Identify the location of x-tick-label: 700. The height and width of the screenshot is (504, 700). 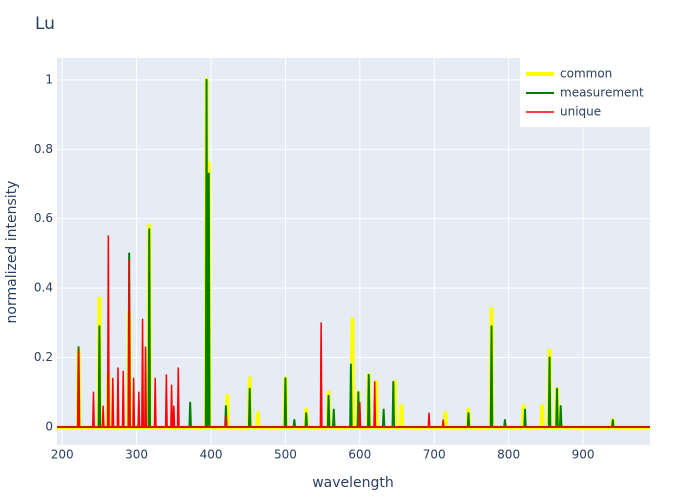
(434, 455).